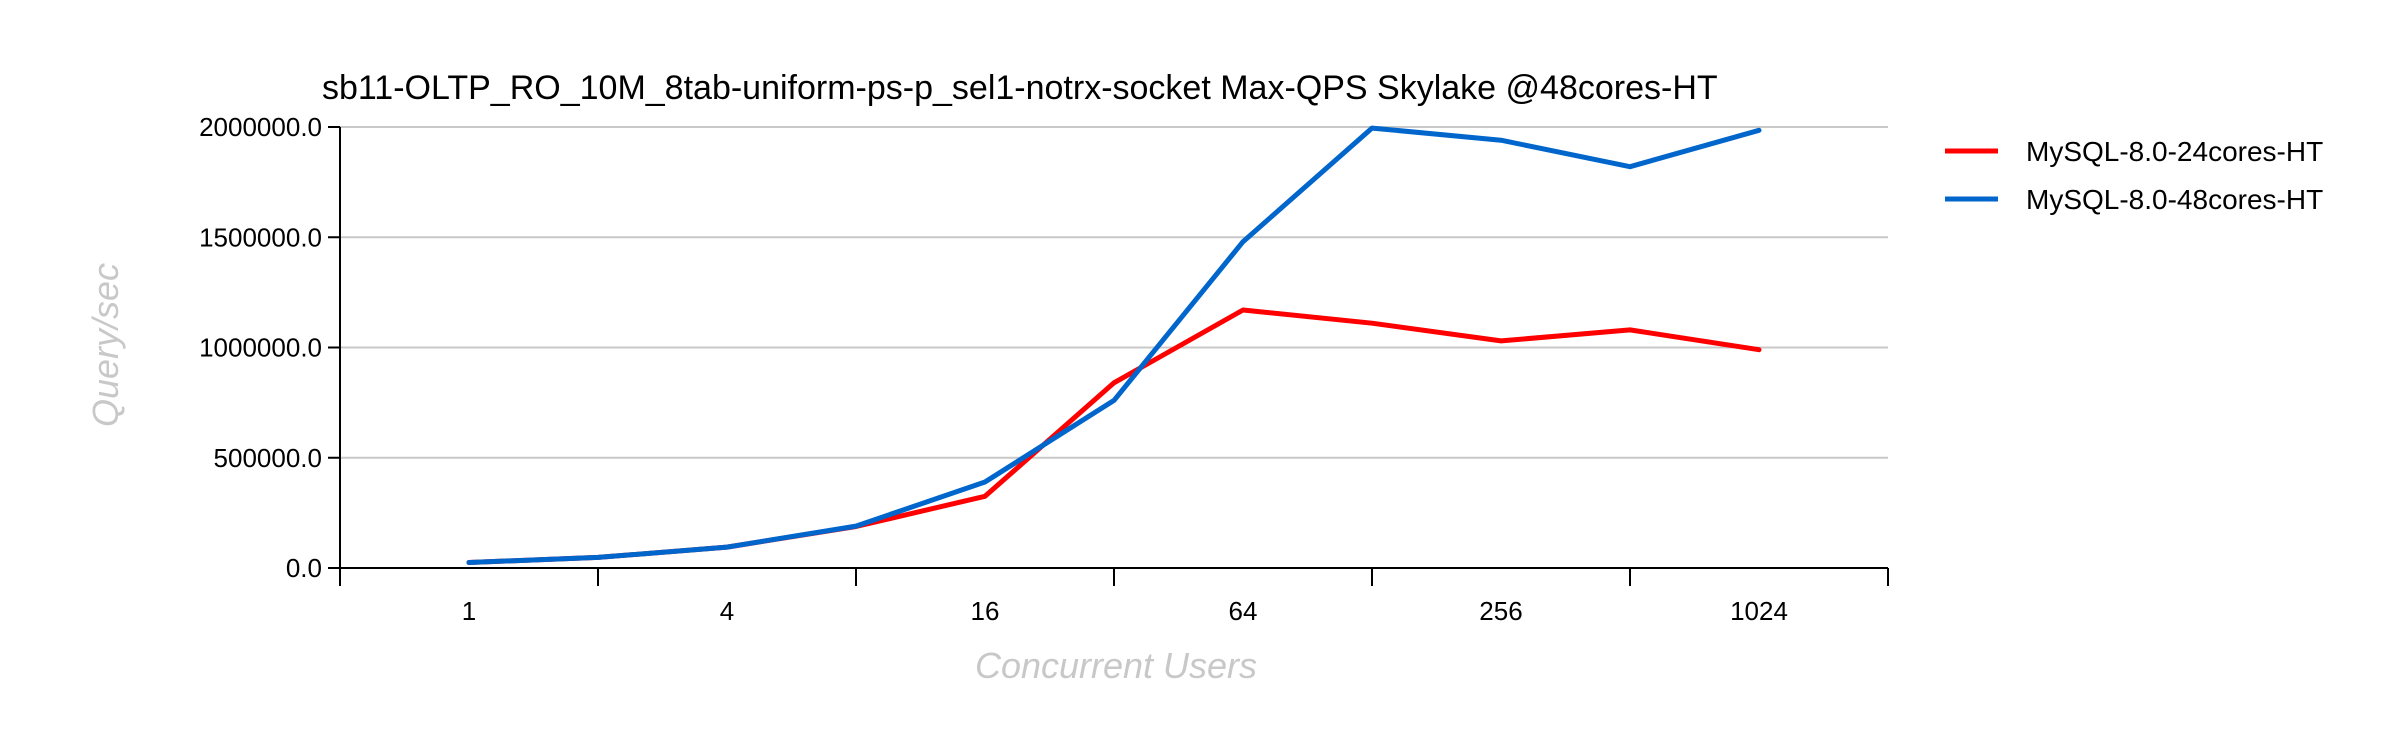  What do you see at coordinates (1759, 611) in the screenshot?
I see `x-tick-label: 1024` at bounding box center [1759, 611].